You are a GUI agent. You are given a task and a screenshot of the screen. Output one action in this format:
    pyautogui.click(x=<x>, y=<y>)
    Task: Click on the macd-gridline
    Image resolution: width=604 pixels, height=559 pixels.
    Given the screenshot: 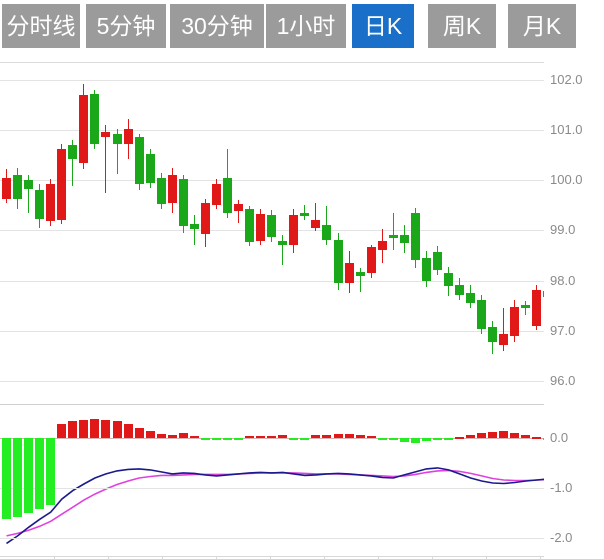 What is the action you would take?
    pyautogui.click(x=272, y=538)
    